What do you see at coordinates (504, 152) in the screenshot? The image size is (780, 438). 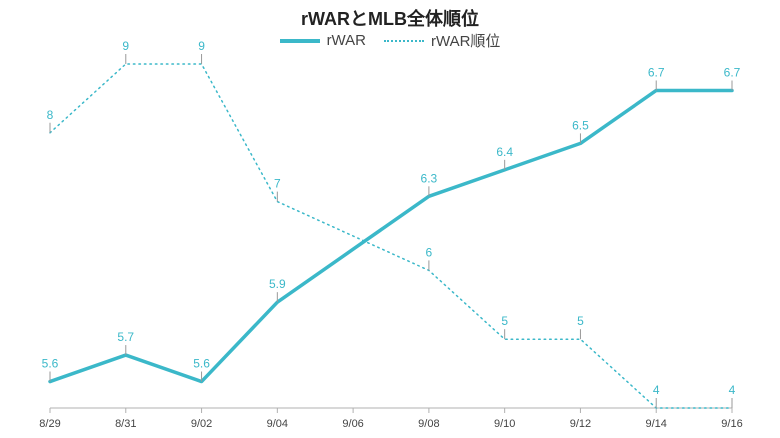 I see `data-label: 6.4` at bounding box center [504, 152].